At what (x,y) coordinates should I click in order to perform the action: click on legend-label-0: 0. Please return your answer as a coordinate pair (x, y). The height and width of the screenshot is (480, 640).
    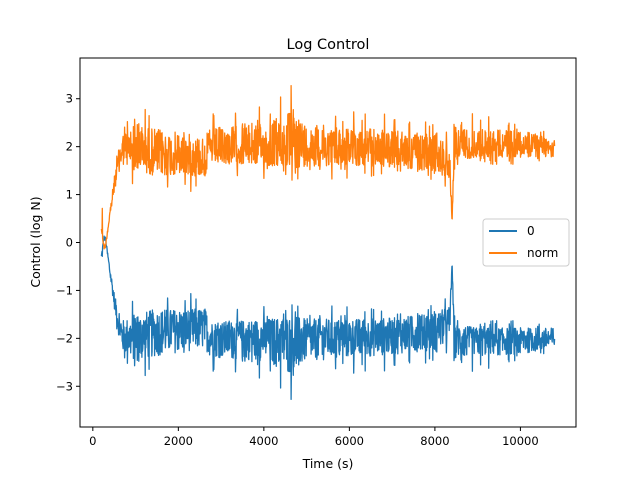
    Looking at the image, I should click on (531, 231).